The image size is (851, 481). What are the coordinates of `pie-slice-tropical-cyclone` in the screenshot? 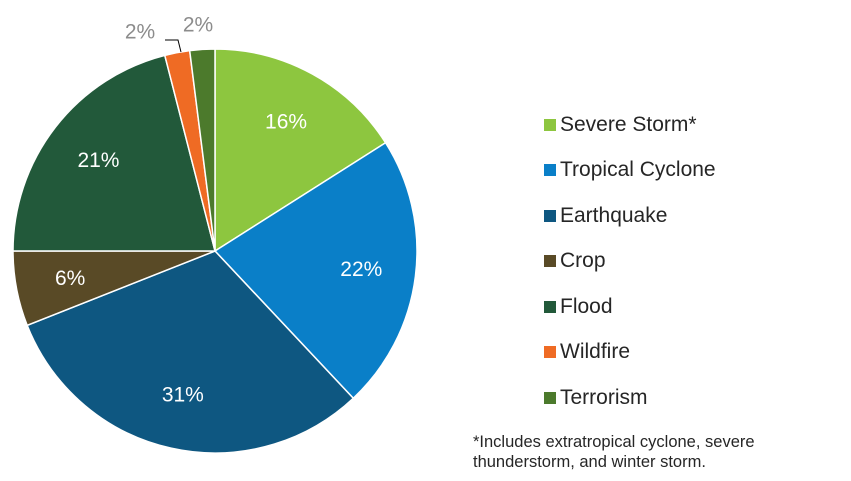 It's located at (315, 270).